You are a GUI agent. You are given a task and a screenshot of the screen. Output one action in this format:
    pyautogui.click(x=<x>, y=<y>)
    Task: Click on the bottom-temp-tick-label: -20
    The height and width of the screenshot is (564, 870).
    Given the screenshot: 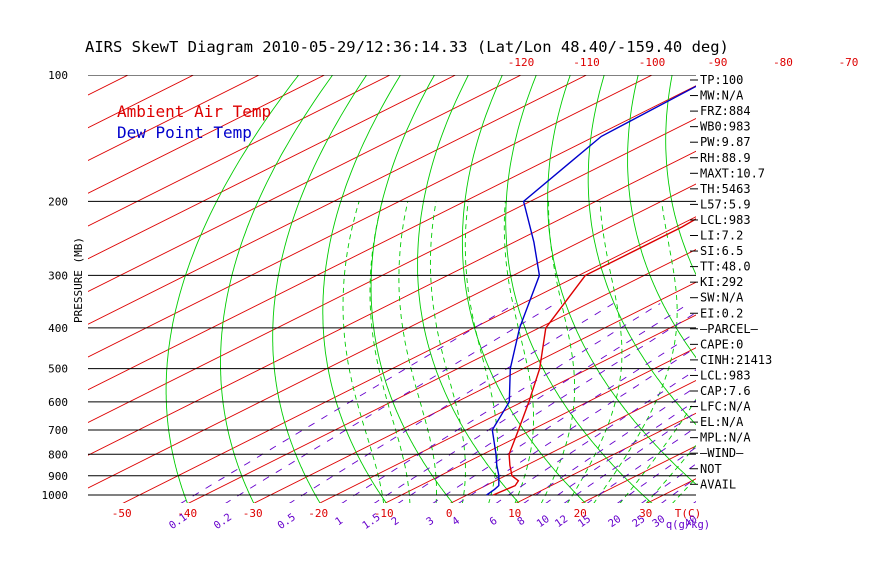 What is the action you would take?
    pyautogui.click(x=318, y=513)
    